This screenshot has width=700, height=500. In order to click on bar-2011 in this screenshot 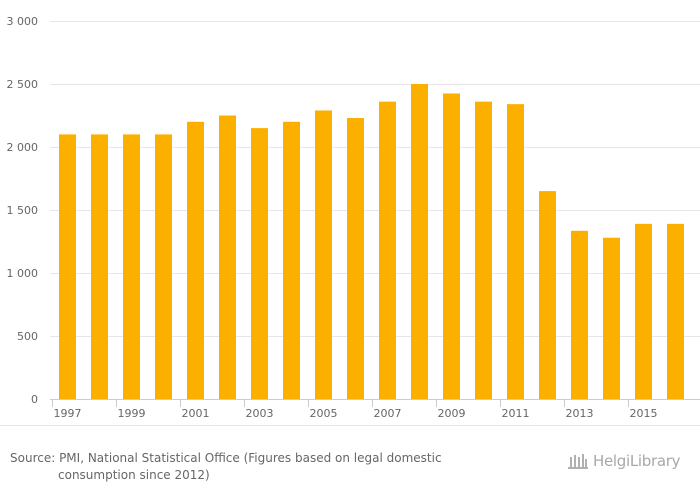, I will do `click(515, 251)`.